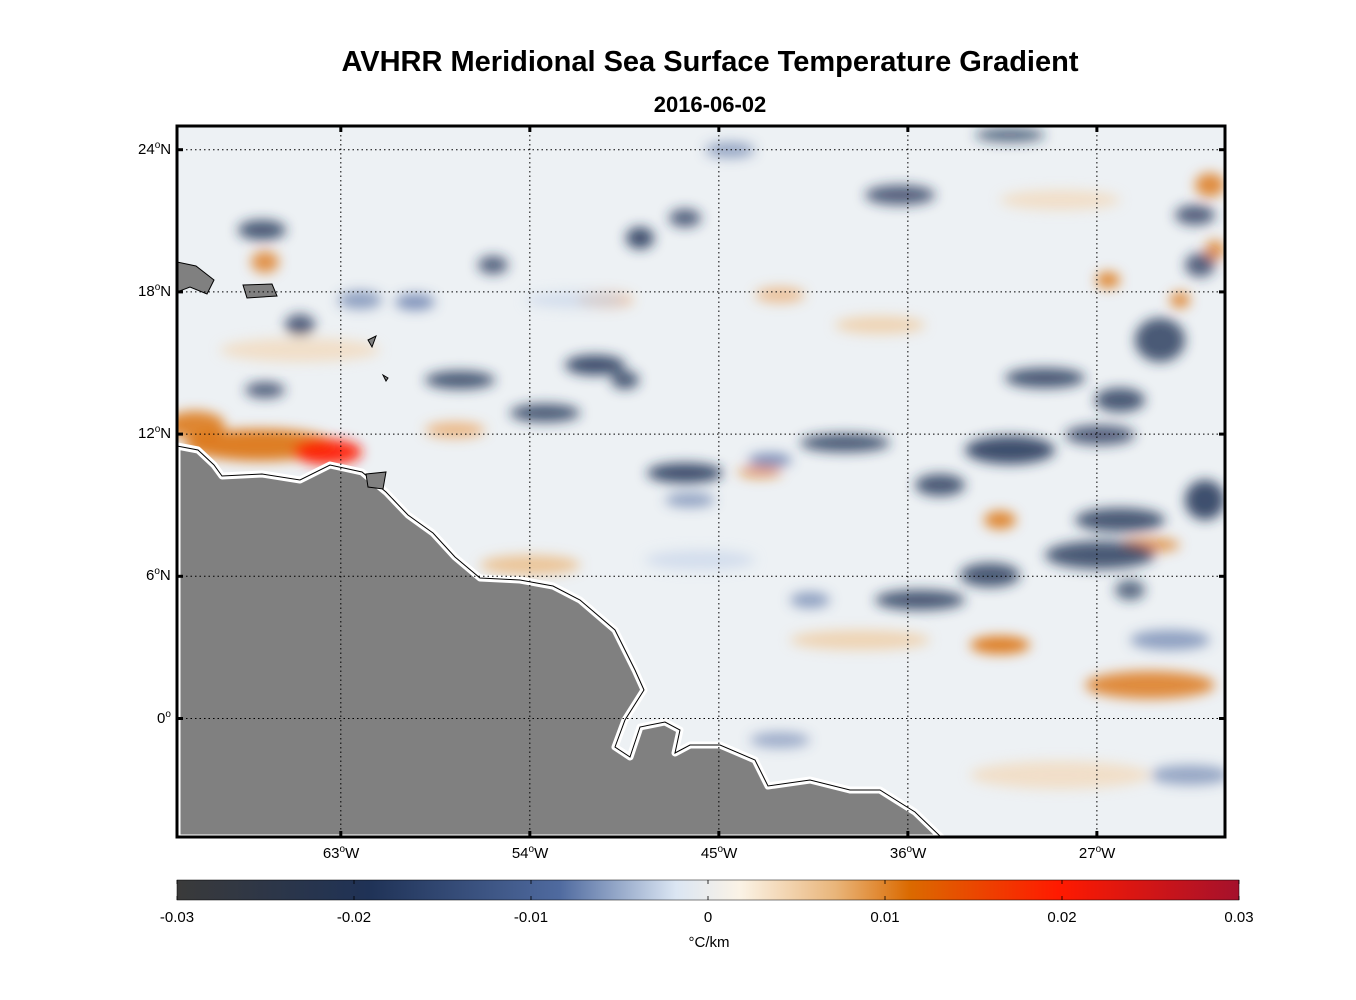 The width and height of the screenshot is (1356, 1000). What do you see at coordinates (155, 433) in the screenshot?
I see `latitude-tick-label: 12oN` at bounding box center [155, 433].